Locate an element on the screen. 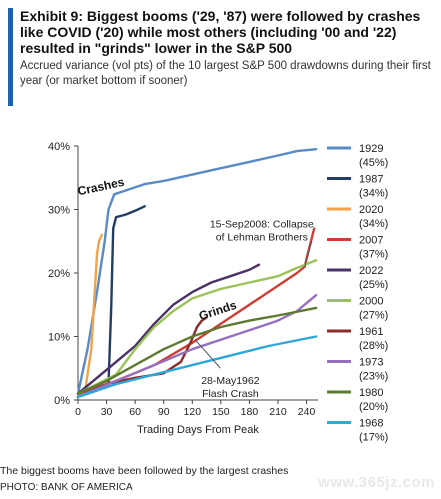 The image size is (441, 499). annotation-grinds: Grinds is located at coordinates (217, 310).